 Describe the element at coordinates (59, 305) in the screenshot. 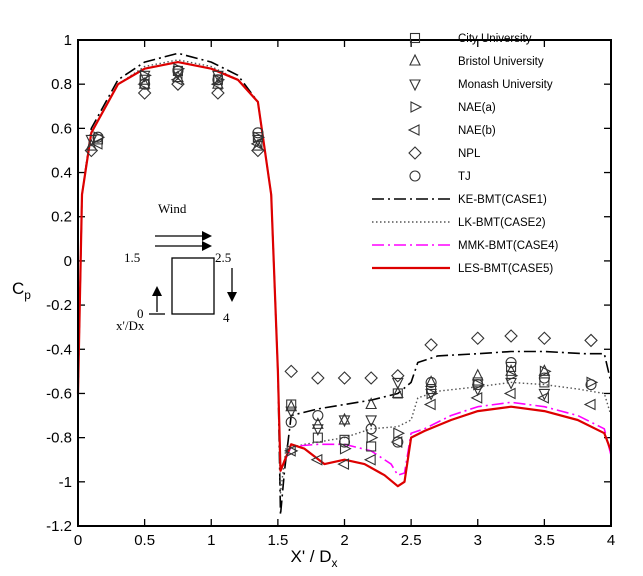

I see `y-tick-label: -0.2` at that location.